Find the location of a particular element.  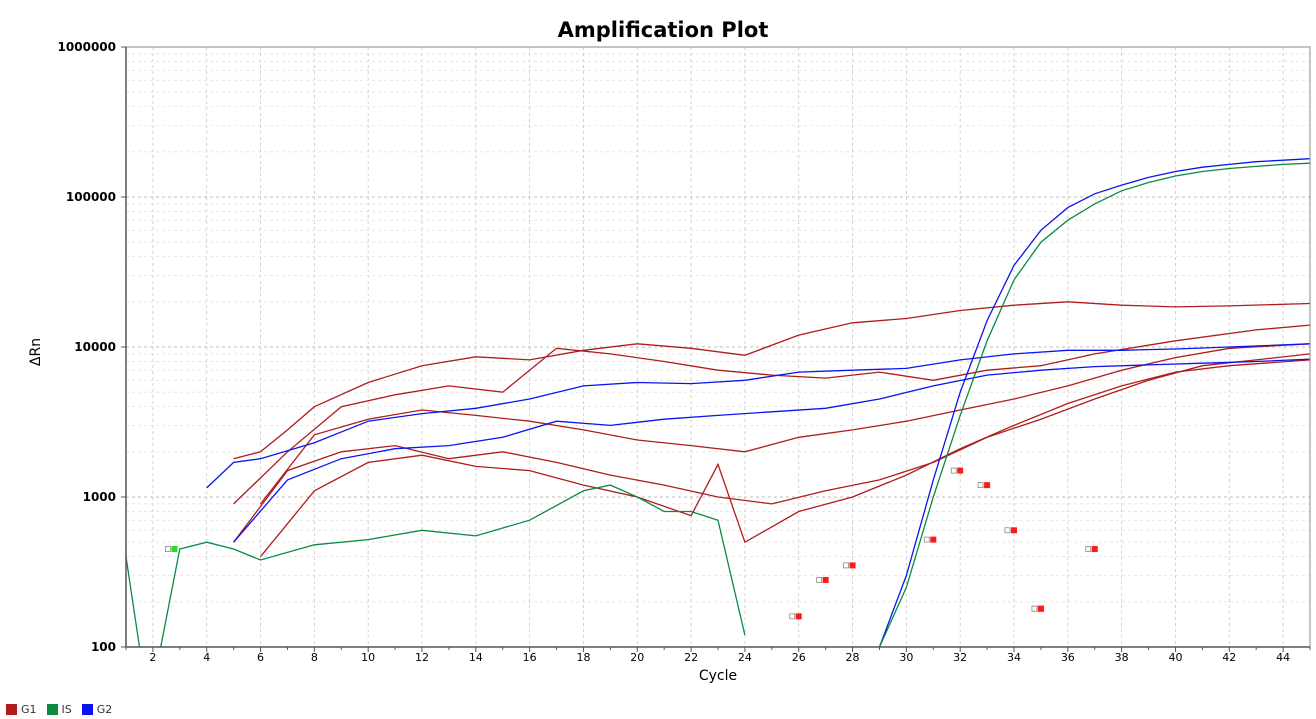

y-axis-ticks: 100 1000 10000 100000 1000000 is located at coordinates (92, 347).